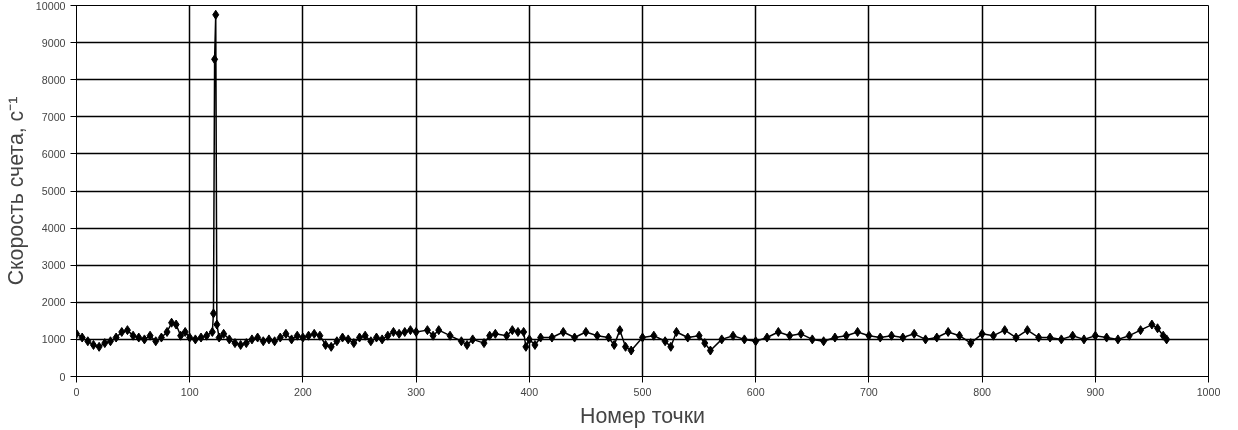 The height and width of the screenshot is (430, 1238). What do you see at coordinates (869, 391) in the screenshot?
I see `x-tick-label: 700` at bounding box center [869, 391].